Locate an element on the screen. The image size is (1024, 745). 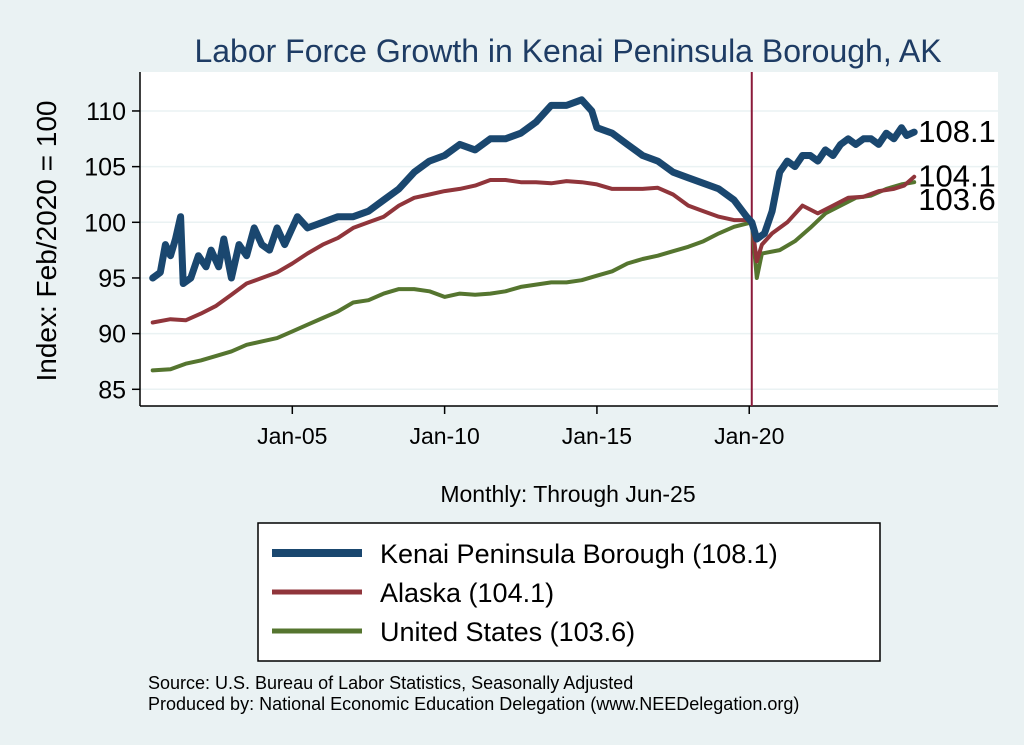
y-tick-label: 105 is located at coordinates (105, 168).